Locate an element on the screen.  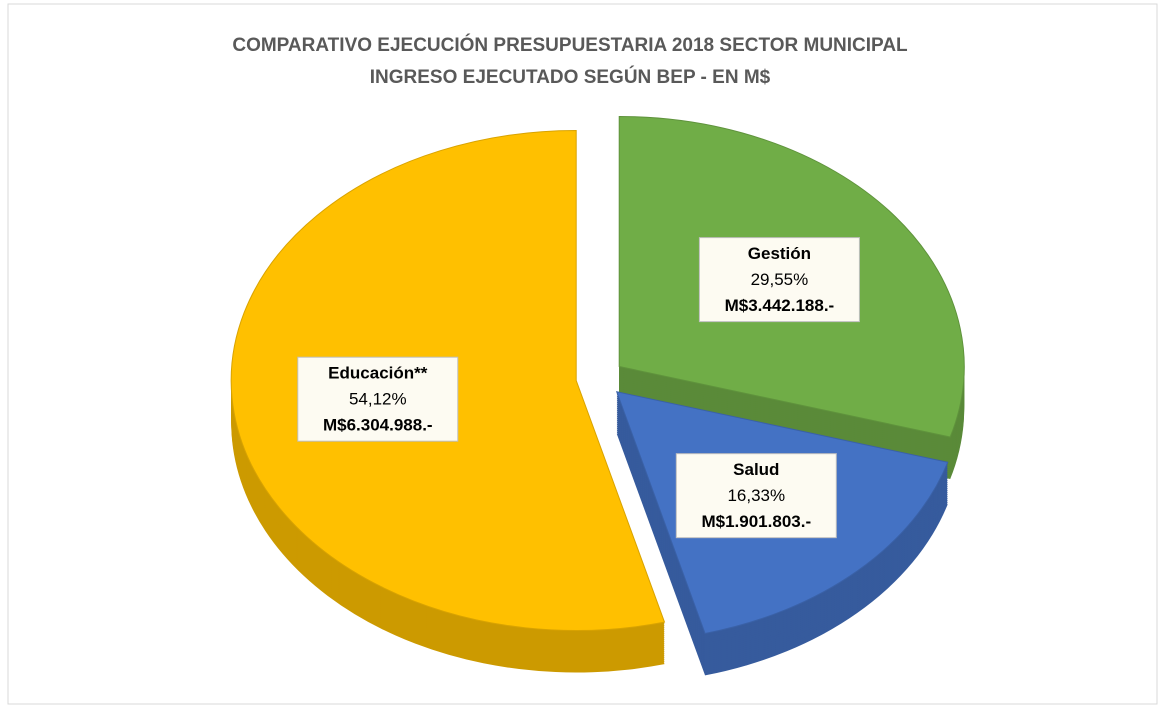
chart-subtitle: INGRESO EJECUTADO SEGÚN BEP - EN M$ is located at coordinates (570, 77).